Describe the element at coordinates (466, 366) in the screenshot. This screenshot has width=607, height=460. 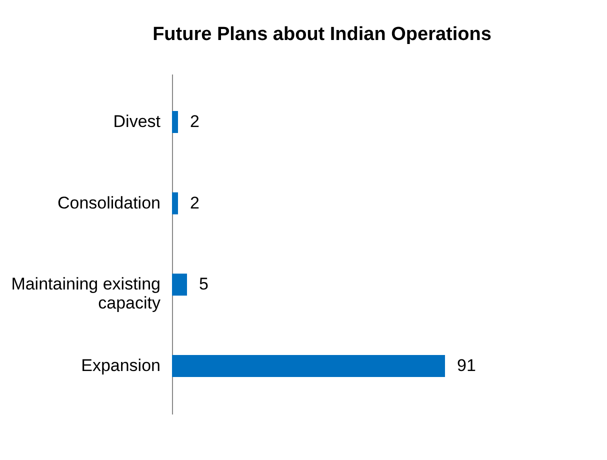
I see `data-label: 91` at that location.